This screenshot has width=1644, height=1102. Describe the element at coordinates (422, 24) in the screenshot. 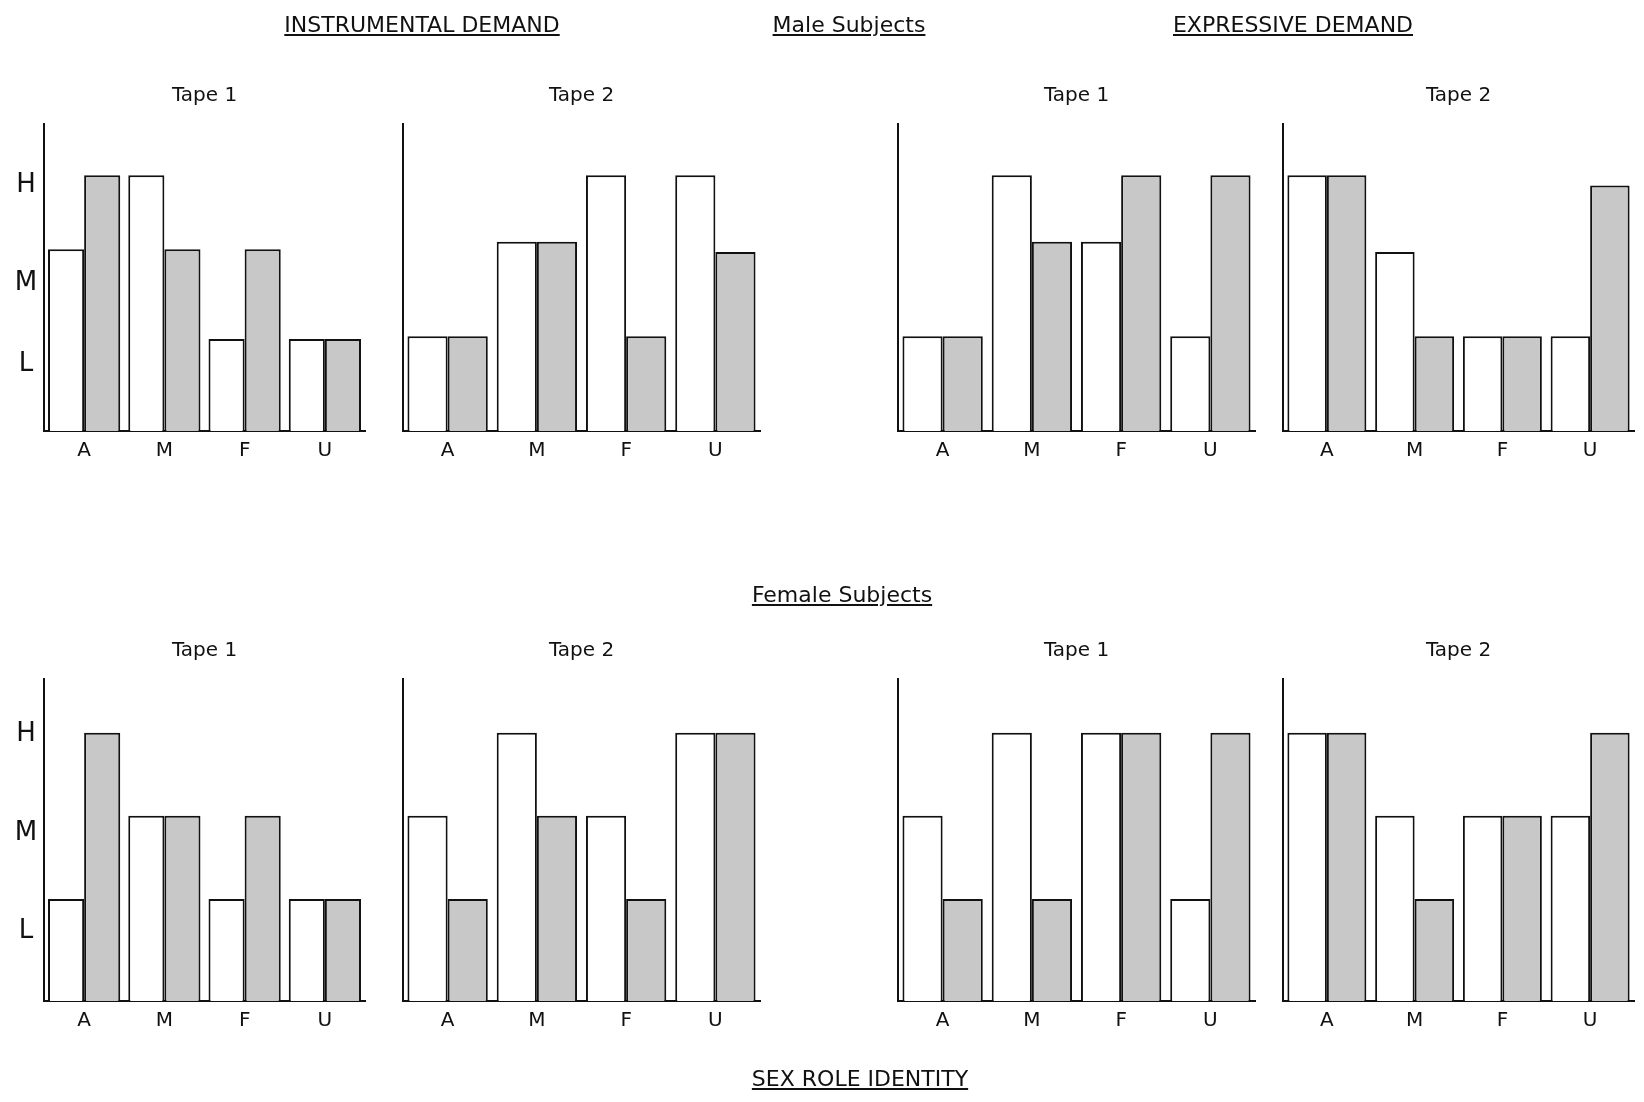

I see `text: INSTRUMENTAL DEMAND` at that location.